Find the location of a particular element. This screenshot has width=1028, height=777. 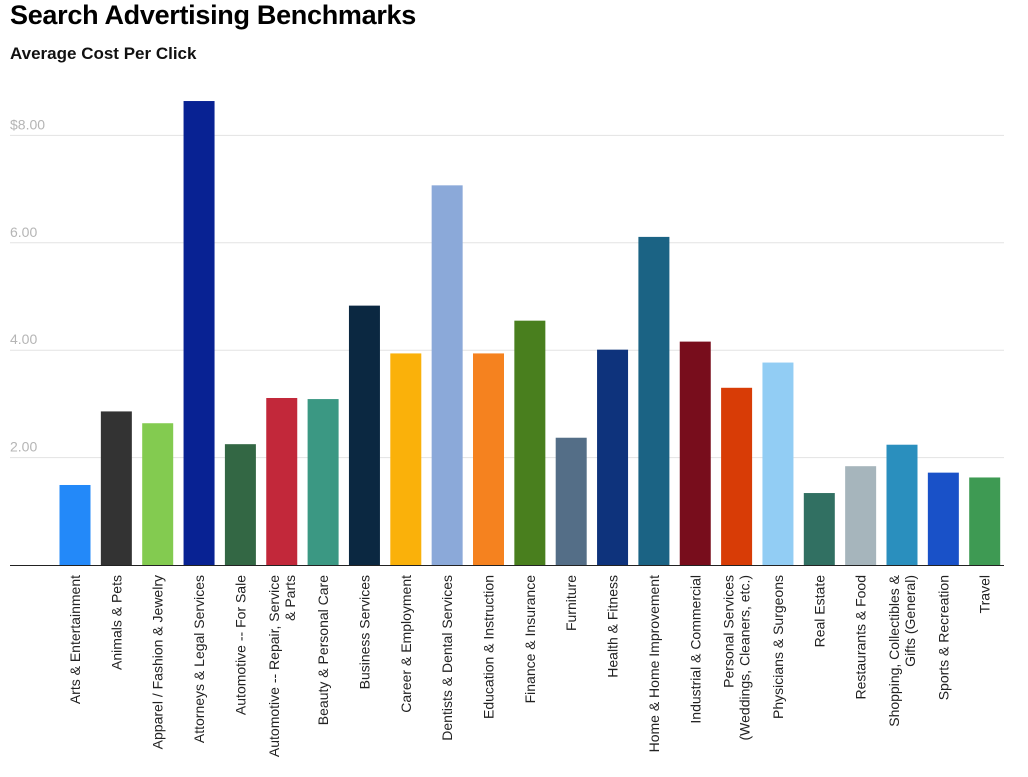

category-label: Beauty & Personal Care is located at coordinates (323, 650).